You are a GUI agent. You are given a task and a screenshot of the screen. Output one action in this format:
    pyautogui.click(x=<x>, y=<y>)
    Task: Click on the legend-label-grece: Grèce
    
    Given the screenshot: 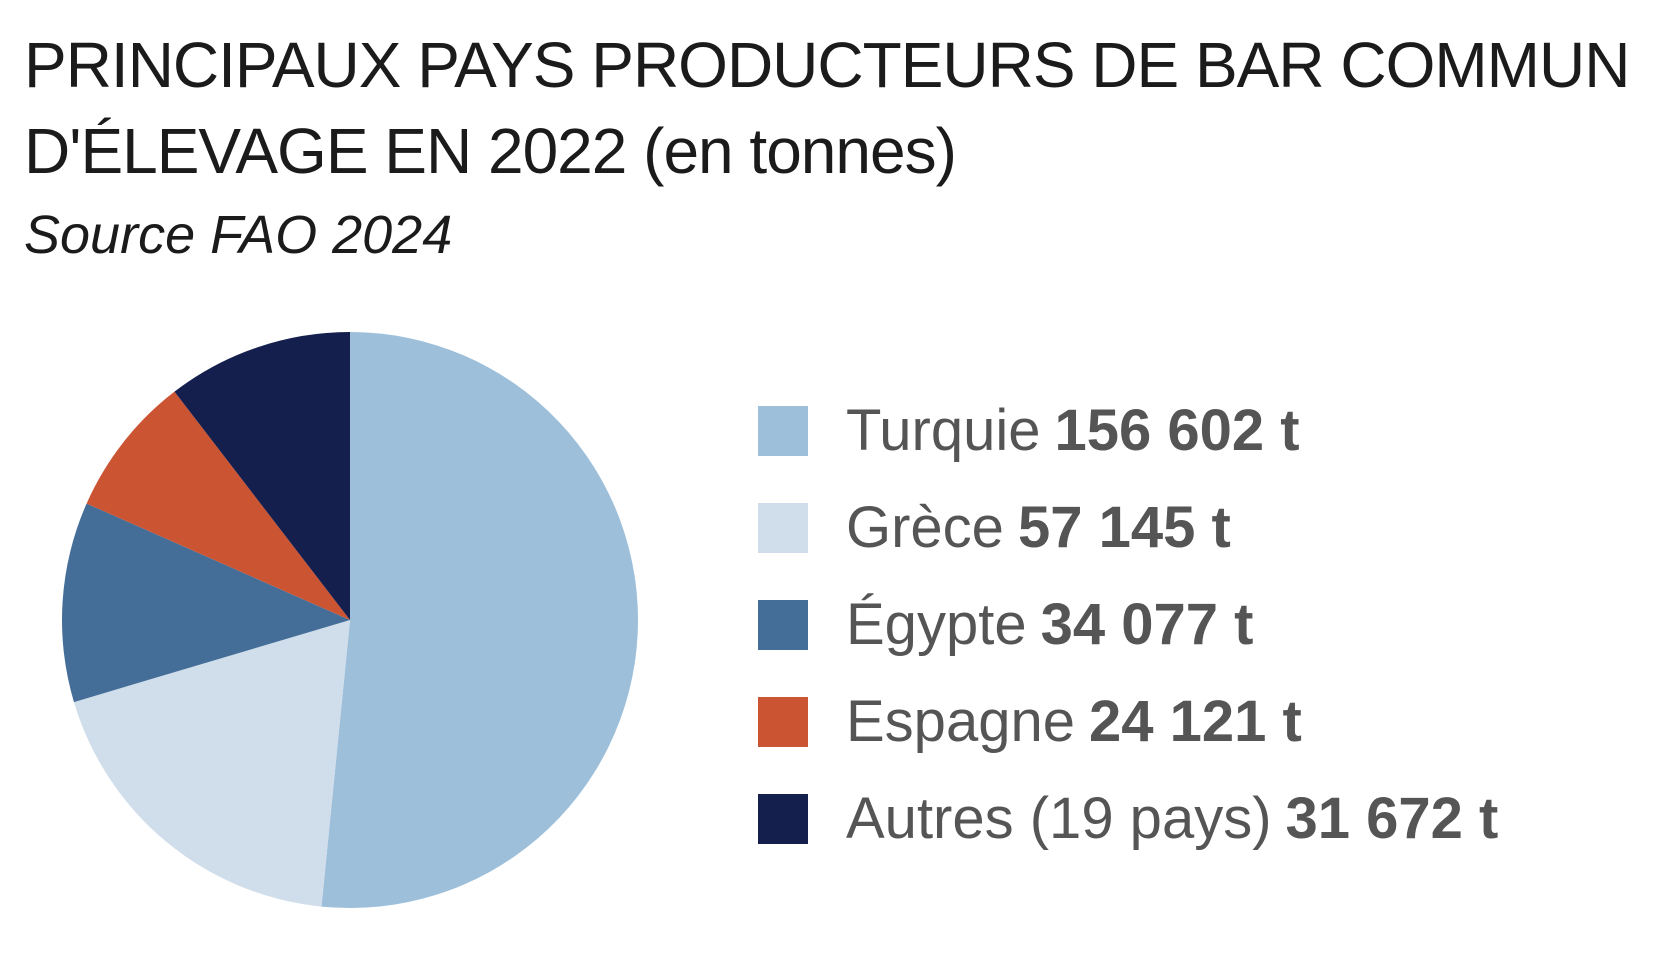 What is the action you would take?
    pyautogui.click(x=925, y=527)
    